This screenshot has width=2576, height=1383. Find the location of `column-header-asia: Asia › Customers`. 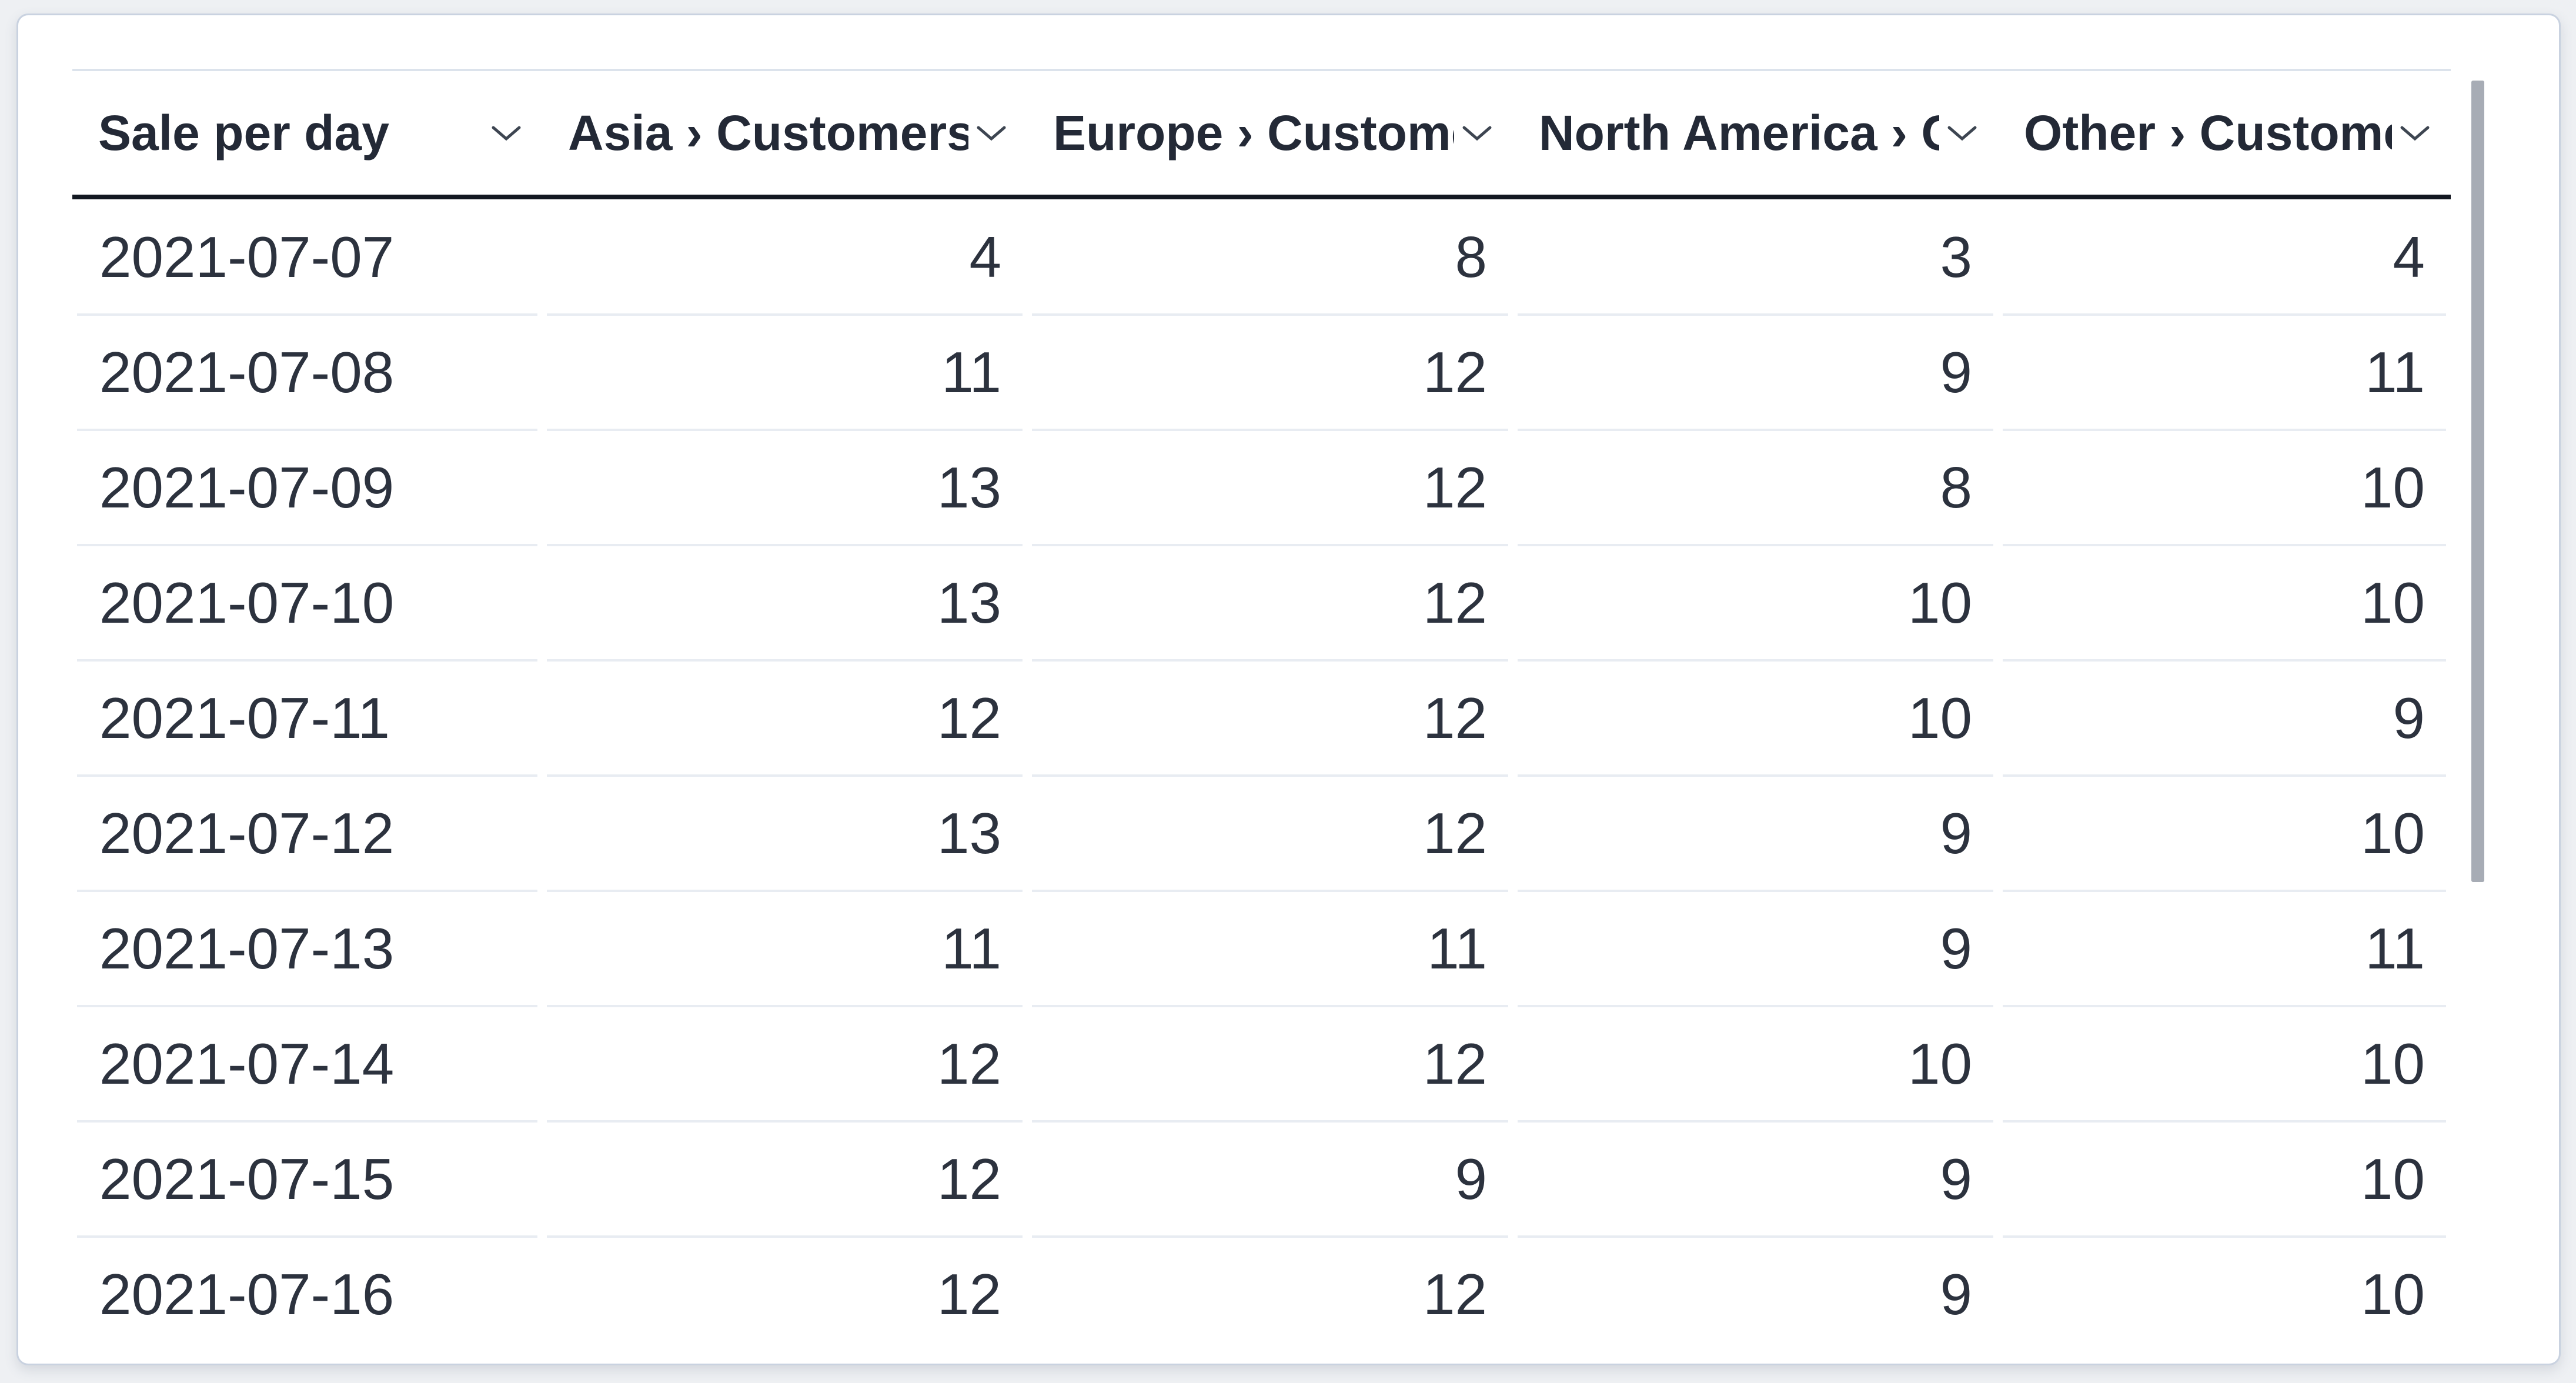

column-header-asia: Asia › Customers is located at coordinates (784, 133).